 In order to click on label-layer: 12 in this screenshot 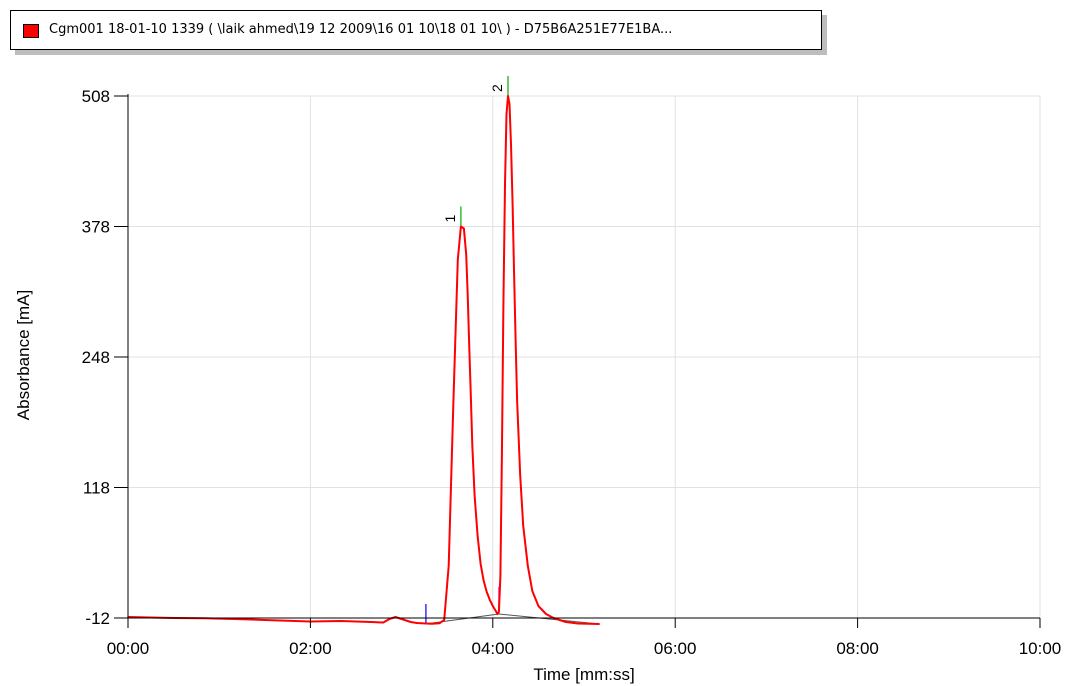, I will do `click(473, 153)`.